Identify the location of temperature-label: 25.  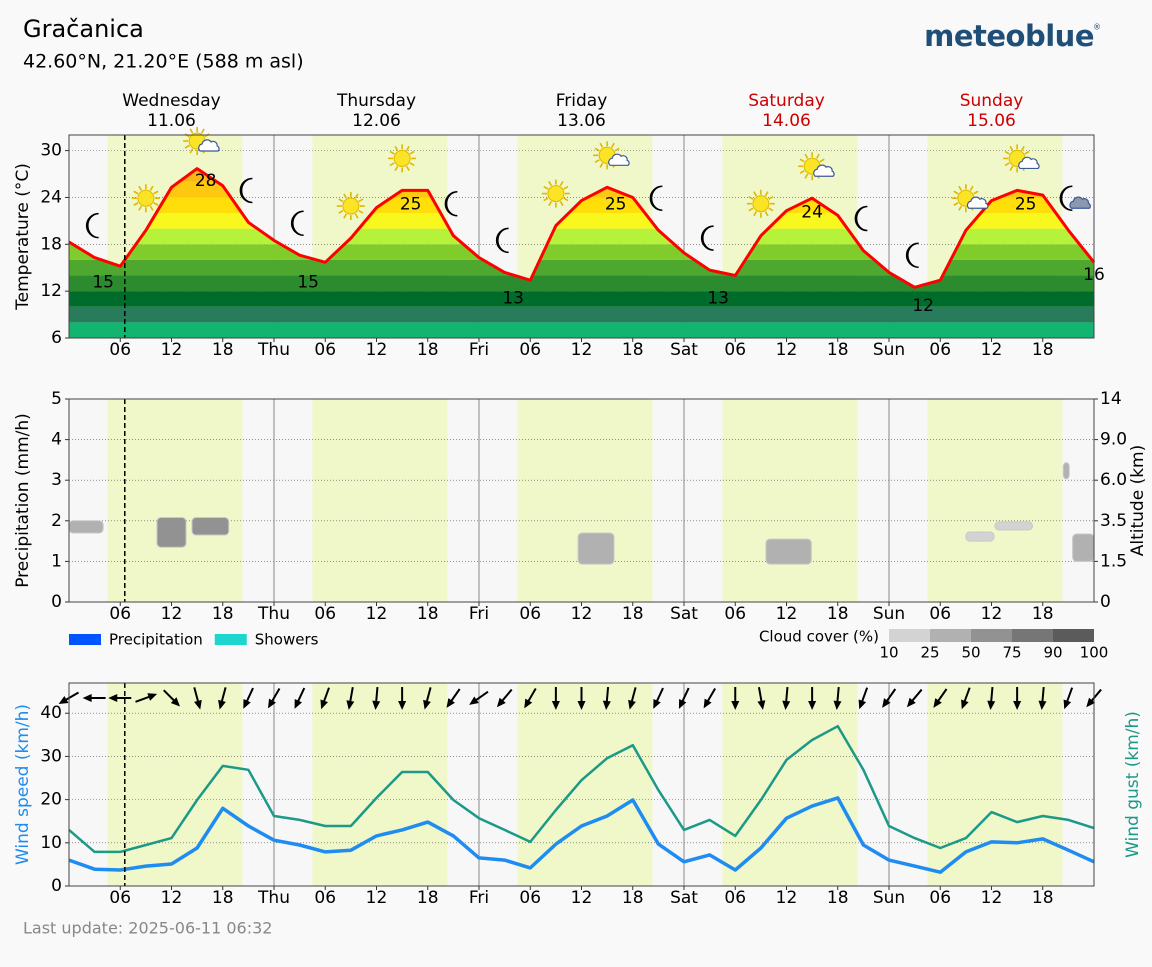
(1026, 205).